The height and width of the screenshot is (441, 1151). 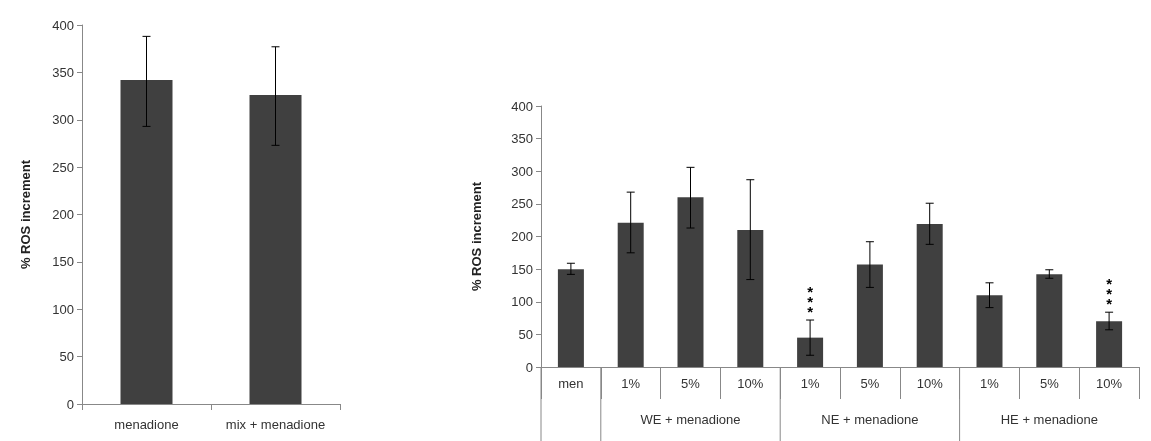 What do you see at coordinates (870, 419) in the screenshot?
I see `text: NE + menadione` at bounding box center [870, 419].